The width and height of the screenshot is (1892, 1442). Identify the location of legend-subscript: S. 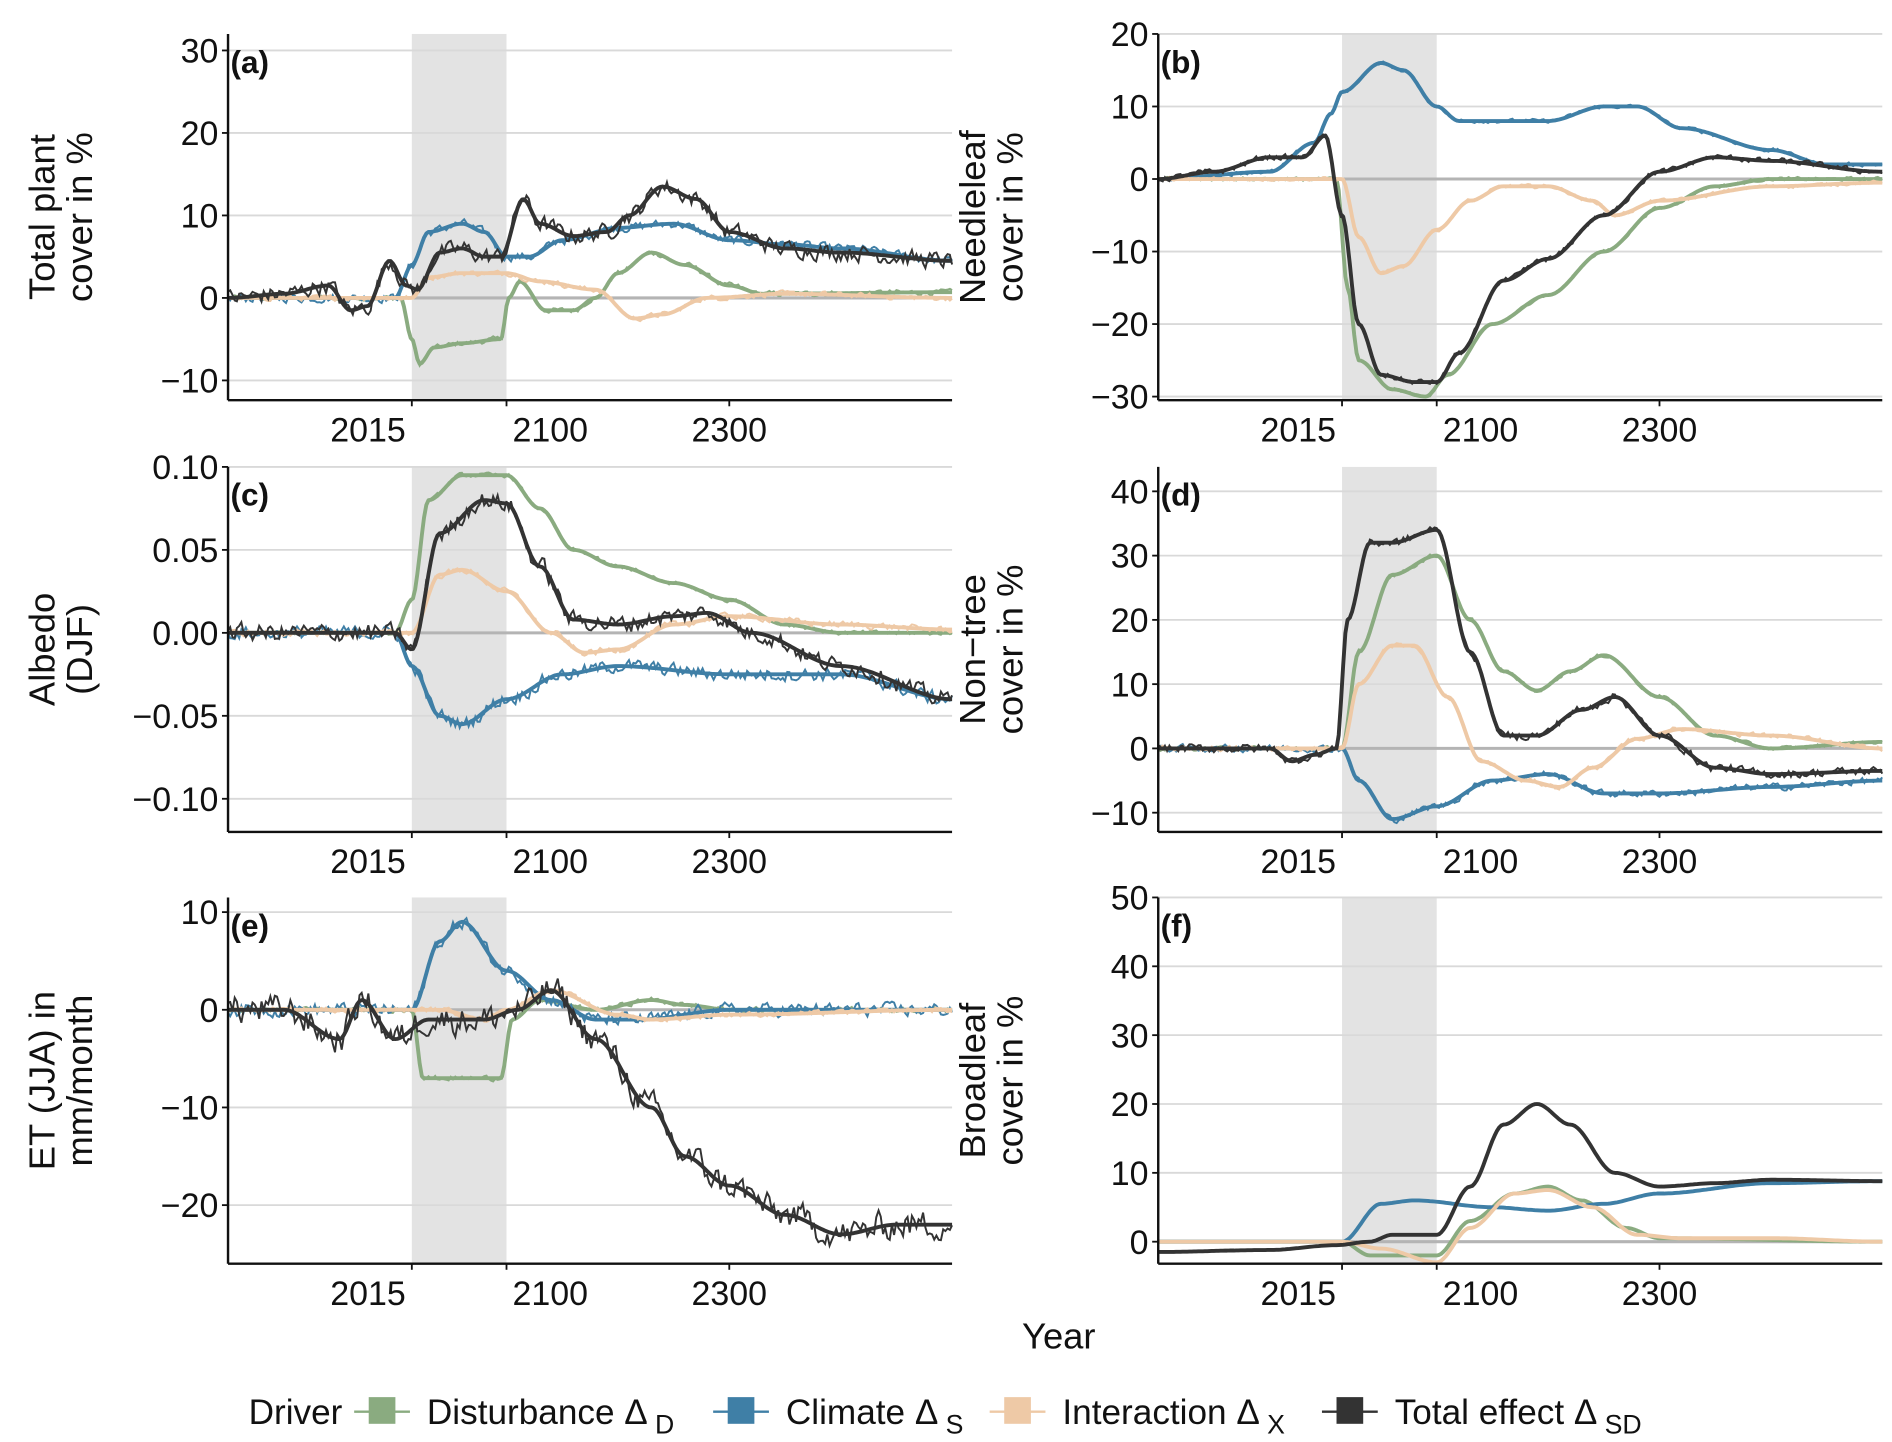
(955, 1425).